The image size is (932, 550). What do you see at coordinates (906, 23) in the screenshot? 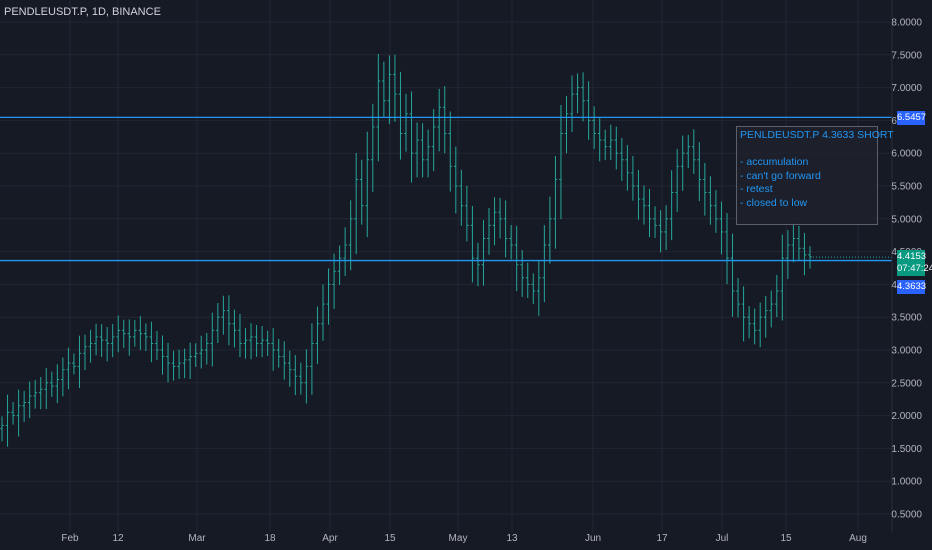
I see `y-tick-label: 8.0000` at bounding box center [906, 23].